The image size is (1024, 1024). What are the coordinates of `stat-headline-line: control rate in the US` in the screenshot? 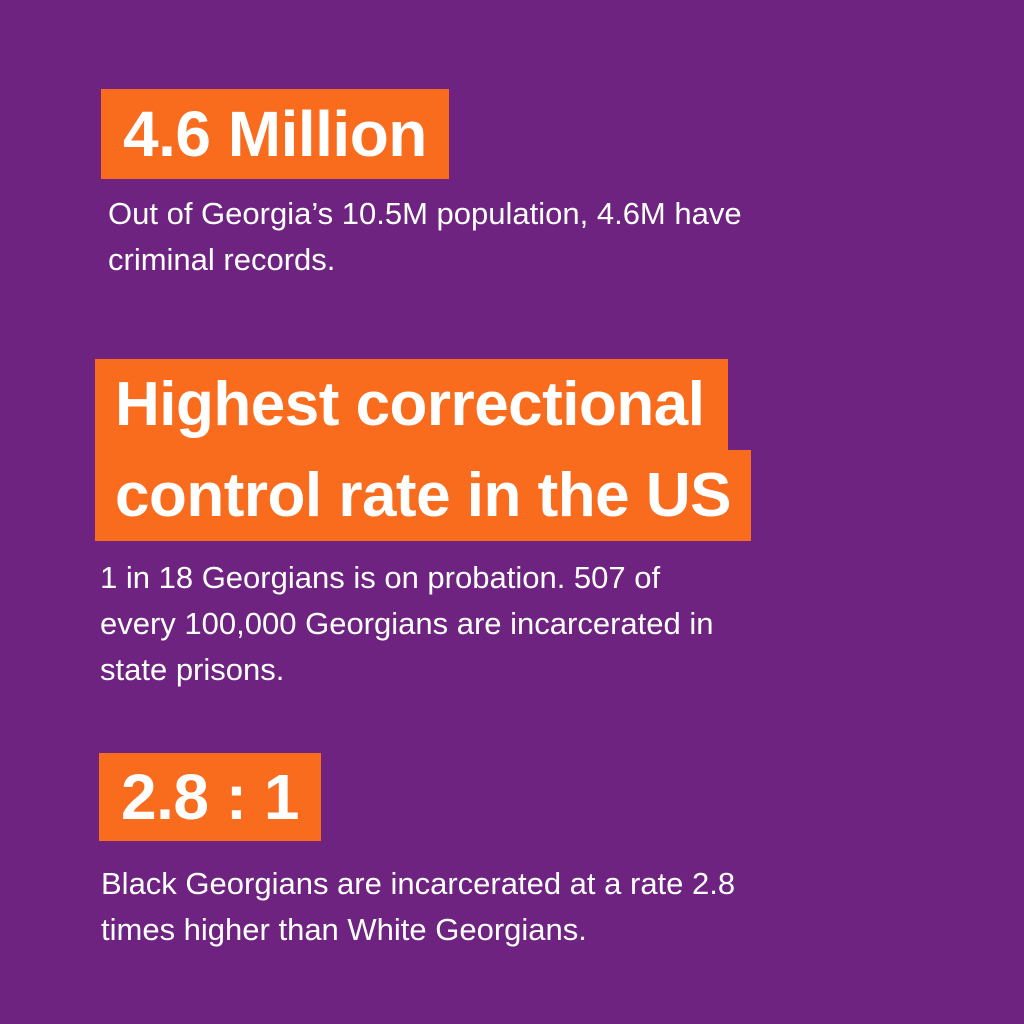 It's located at (423, 495).